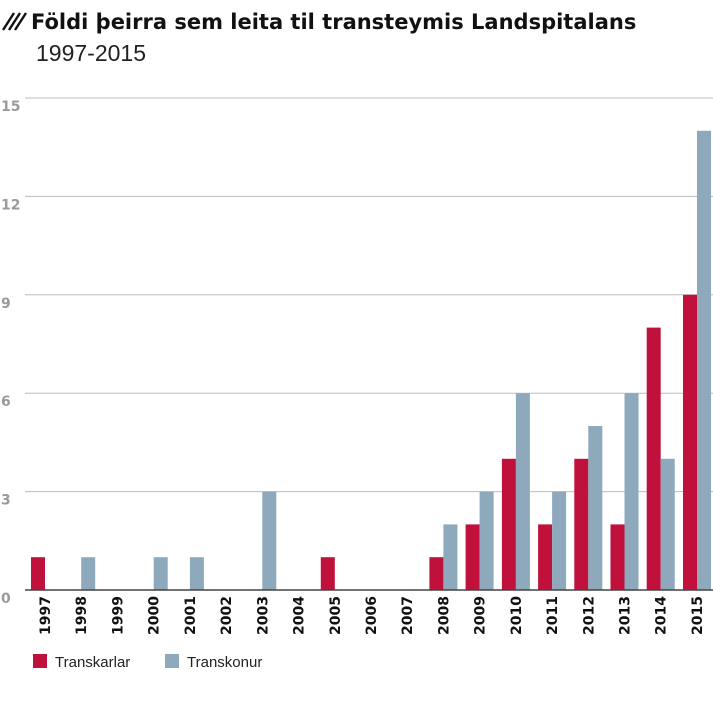 The width and height of the screenshot is (713, 724). I want to click on hatch-icon, so click(14, 21).